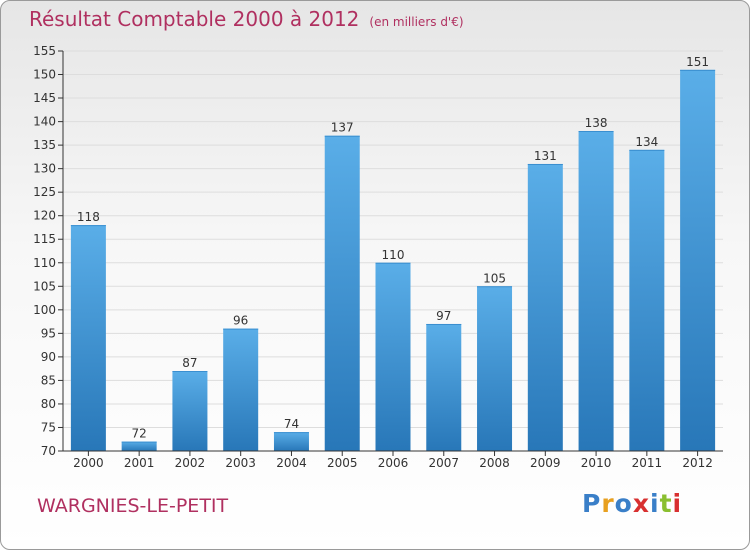 This screenshot has height=550, width=750. Describe the element at coordinates (44, 75) in the screenshot. I see `y-tick-label: 150` at that location.